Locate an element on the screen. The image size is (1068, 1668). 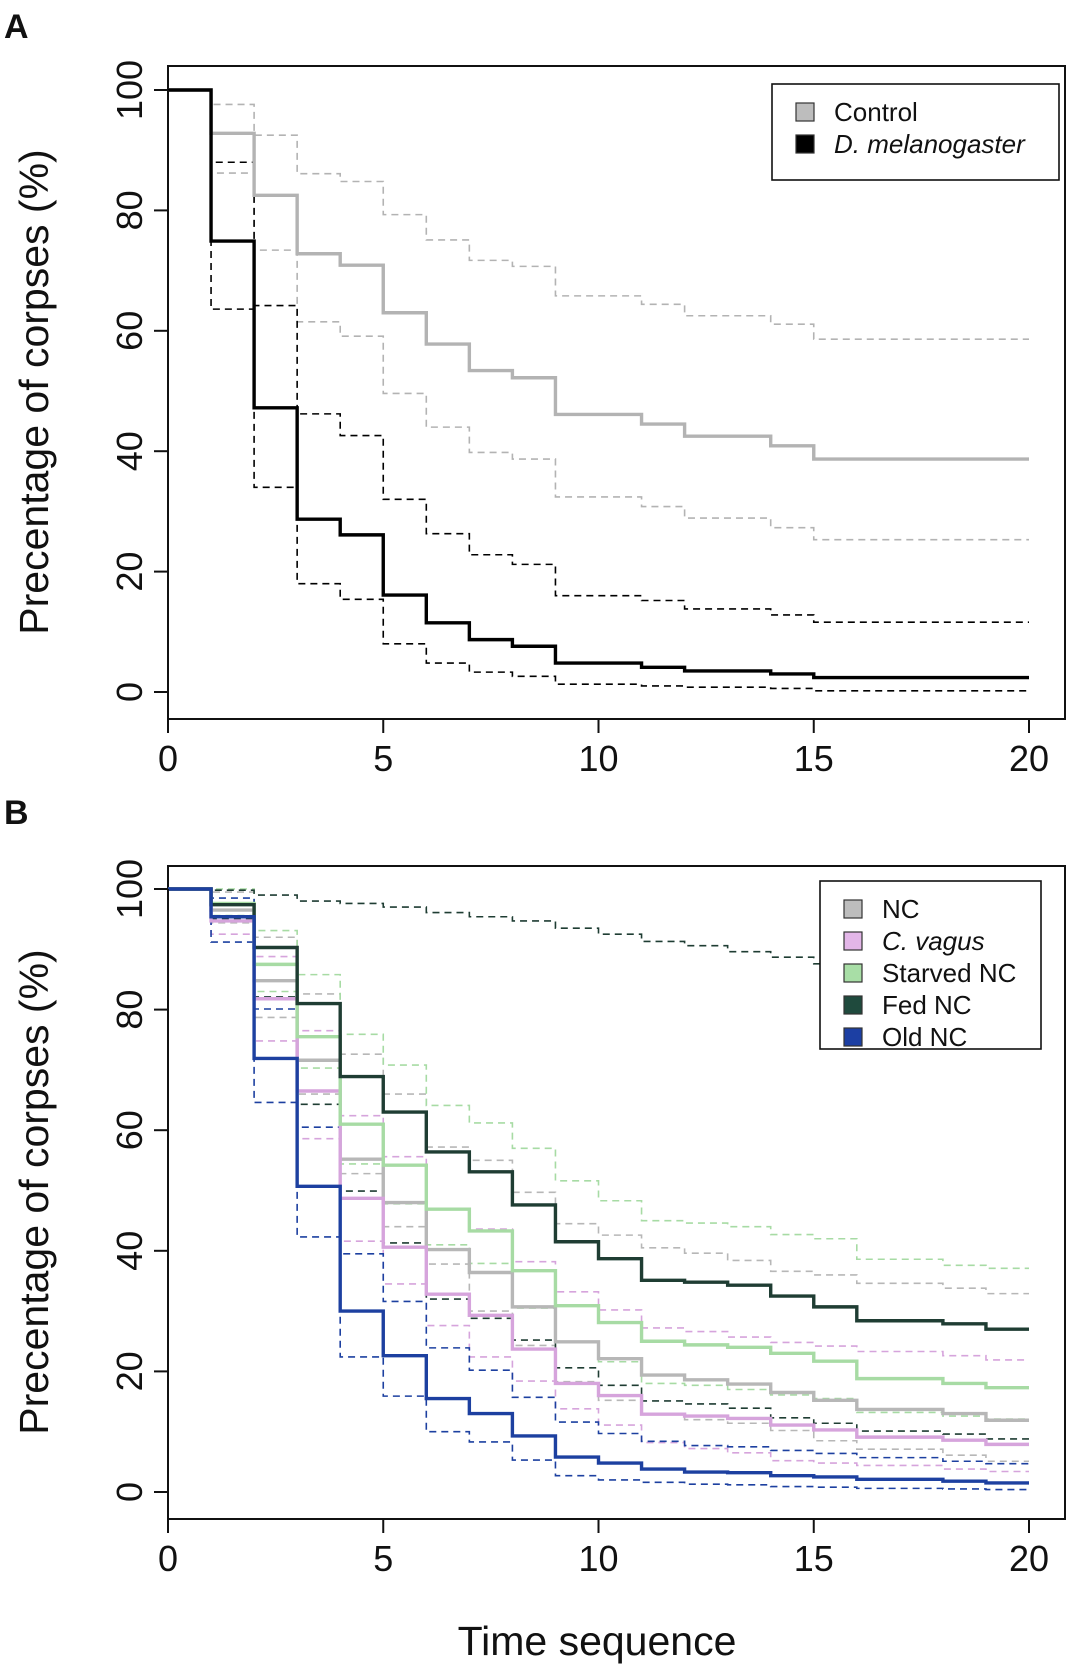
panel-b-legend-swatch-old-nc is located at coordinates (853, 1037).